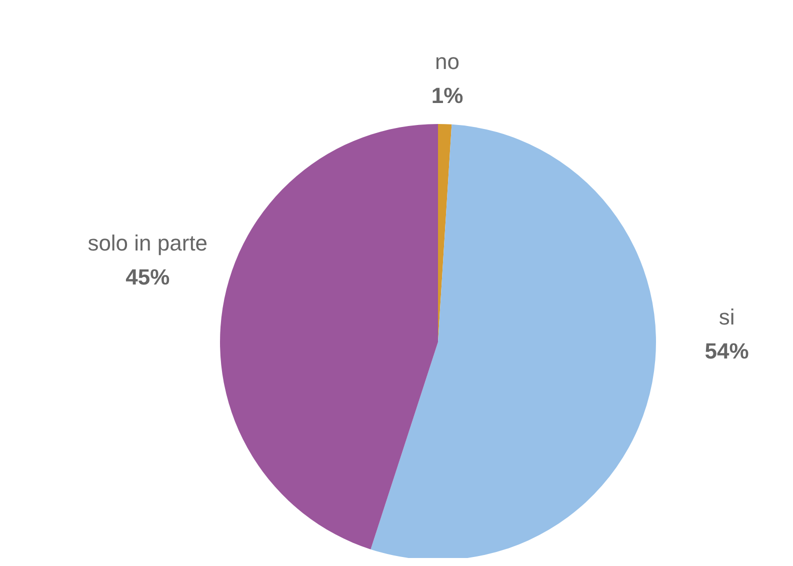  I want to click on data-label: 54%, so click(726, 351).